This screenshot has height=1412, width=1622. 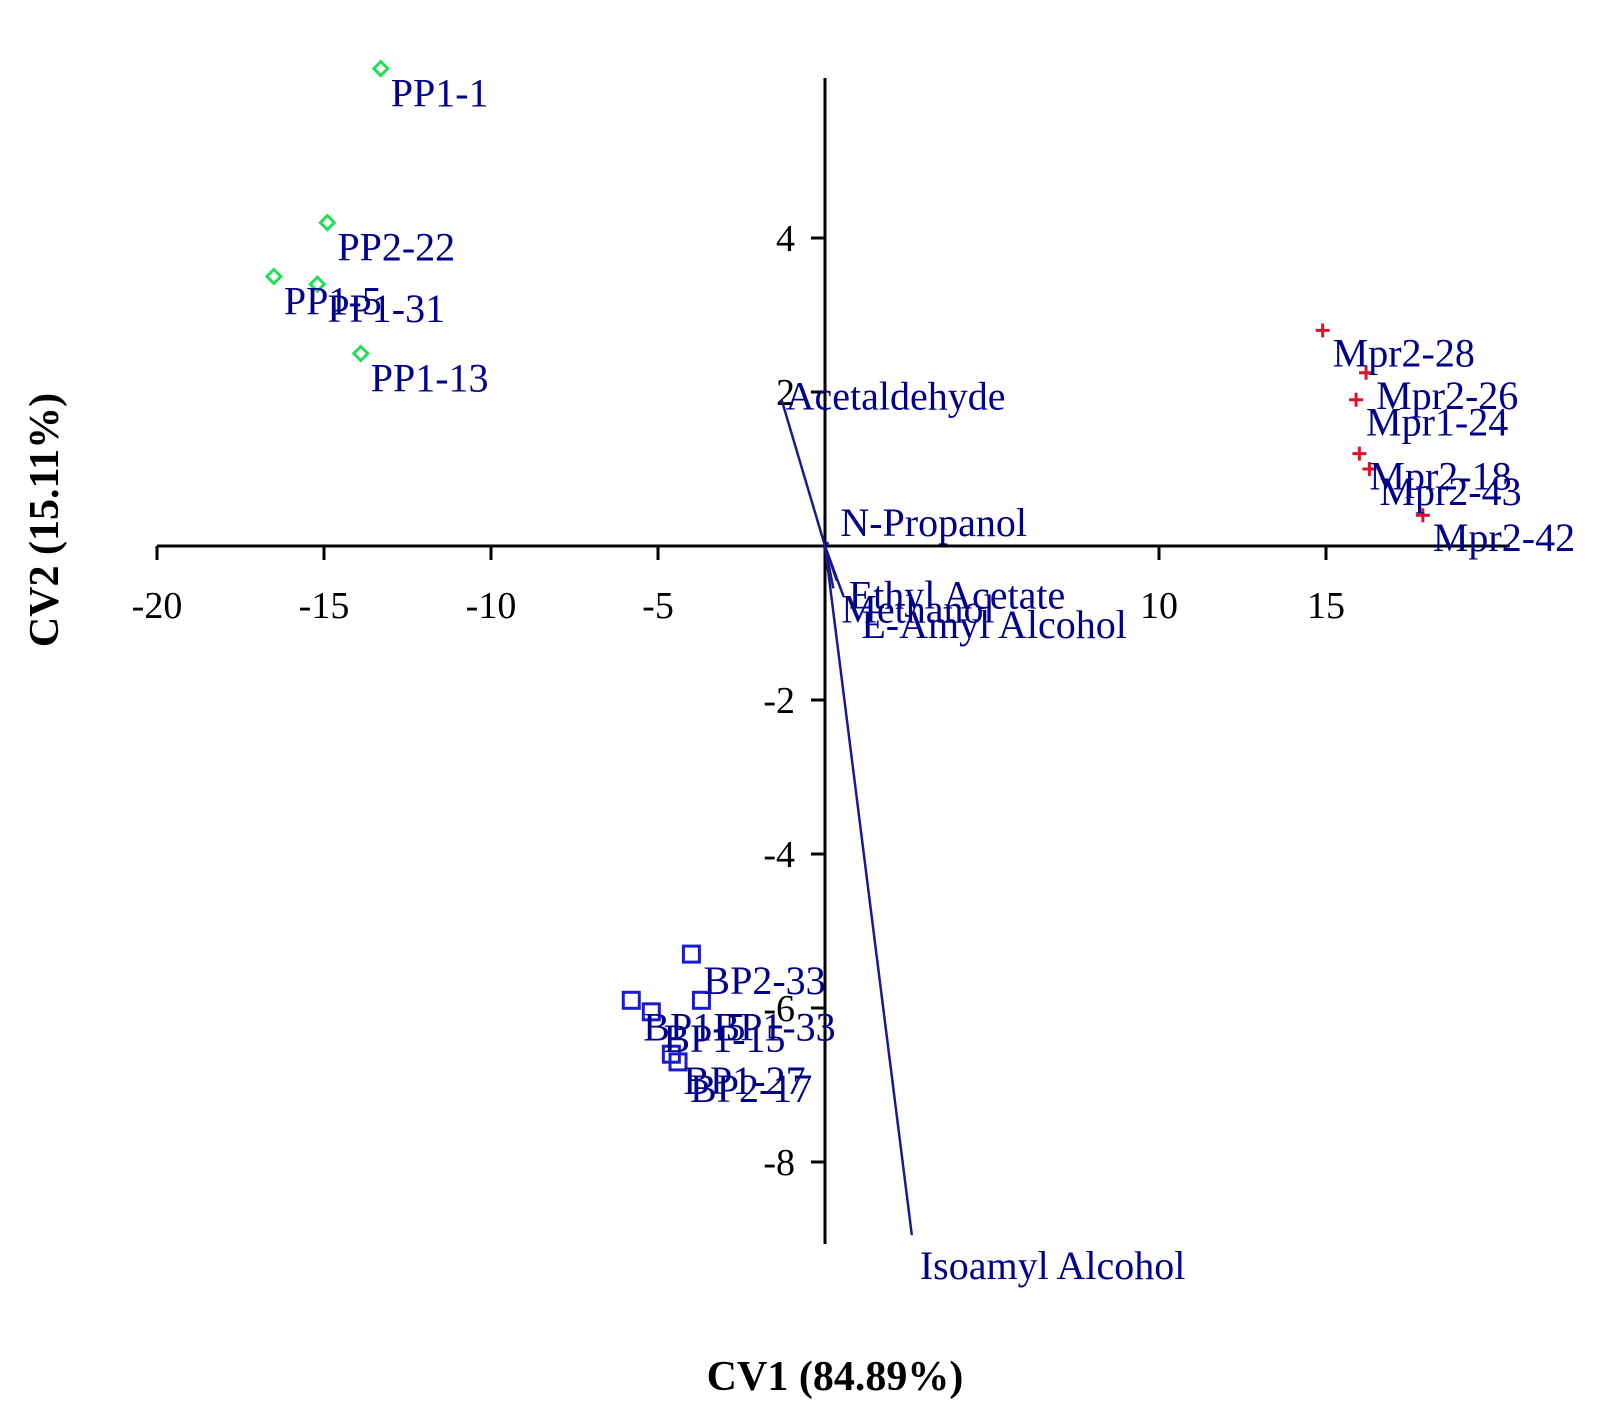 What do you see at coordinates (1053, 1265) in the screenshot?
I see `variable-label: Isoamyl Alcohol` at bounding box center [1053, 1265].